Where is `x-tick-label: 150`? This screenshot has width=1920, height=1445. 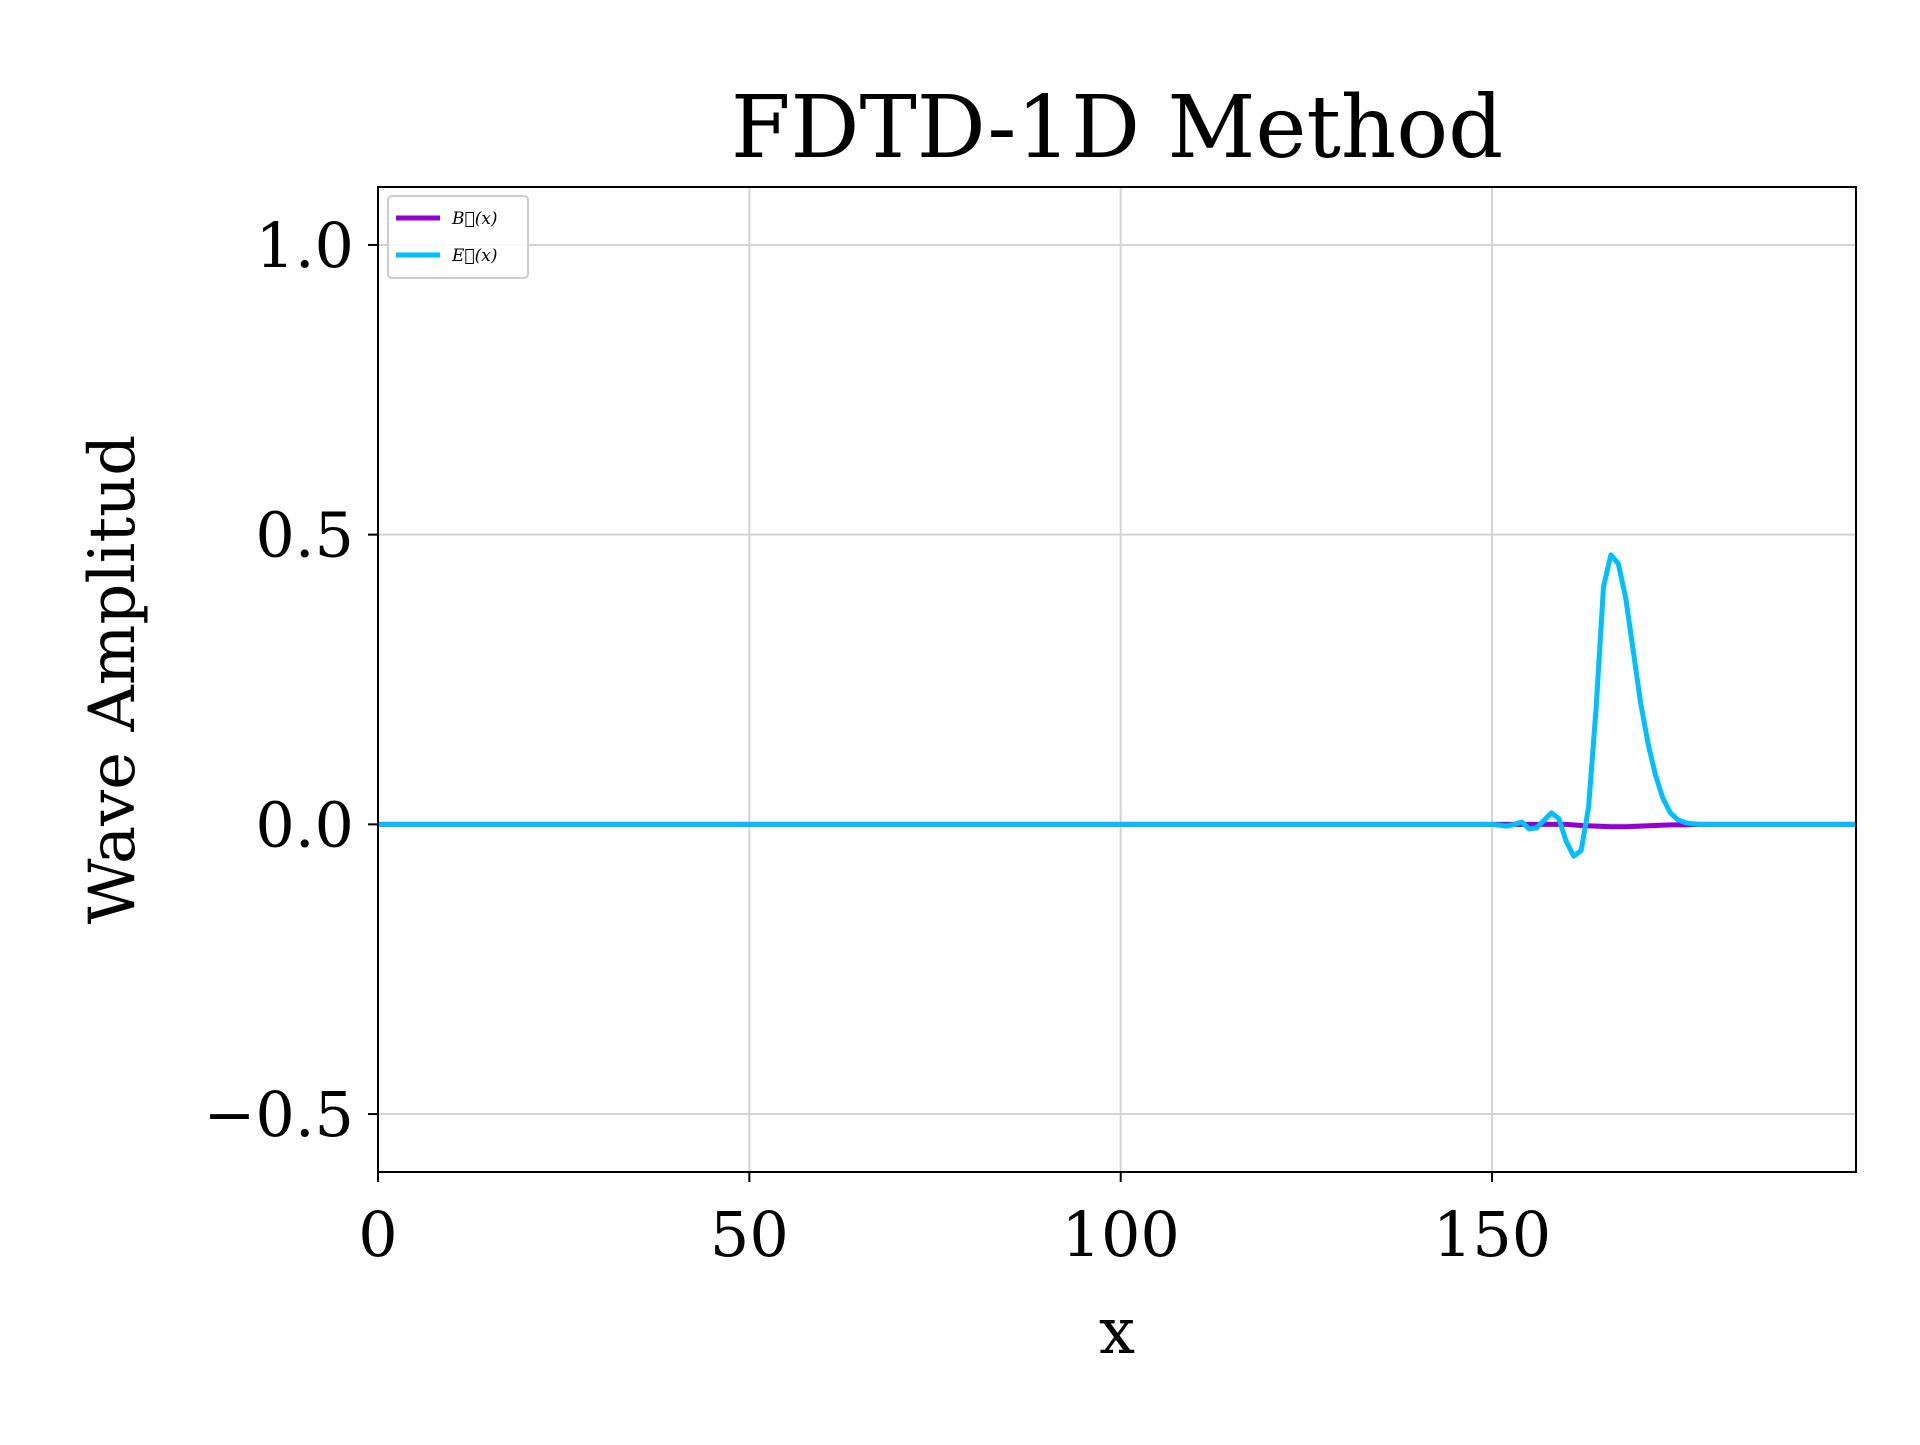 x-tick-label: 150 is located at coordinates (1492, 1234).